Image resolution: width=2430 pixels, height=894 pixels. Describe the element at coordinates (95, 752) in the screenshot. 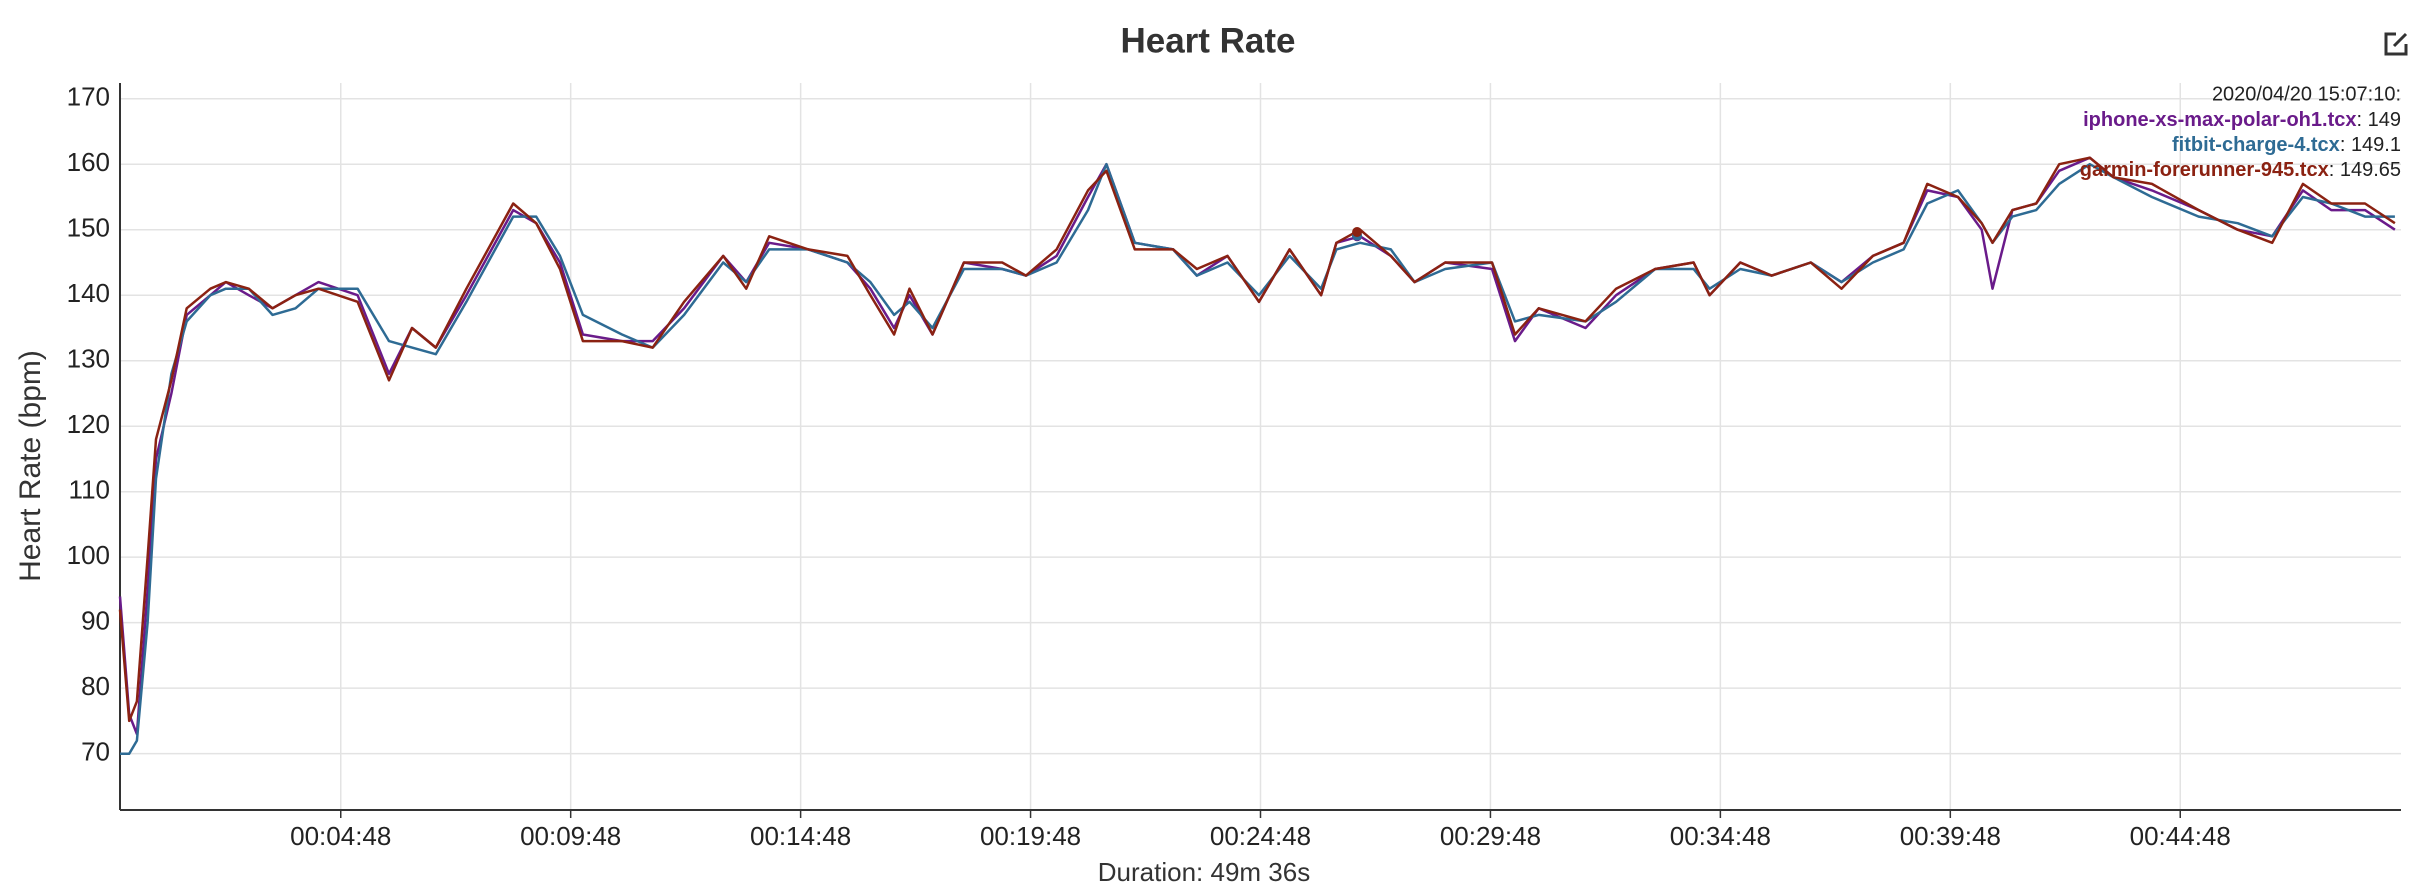

I see `y-tick-label: 70` at that location.